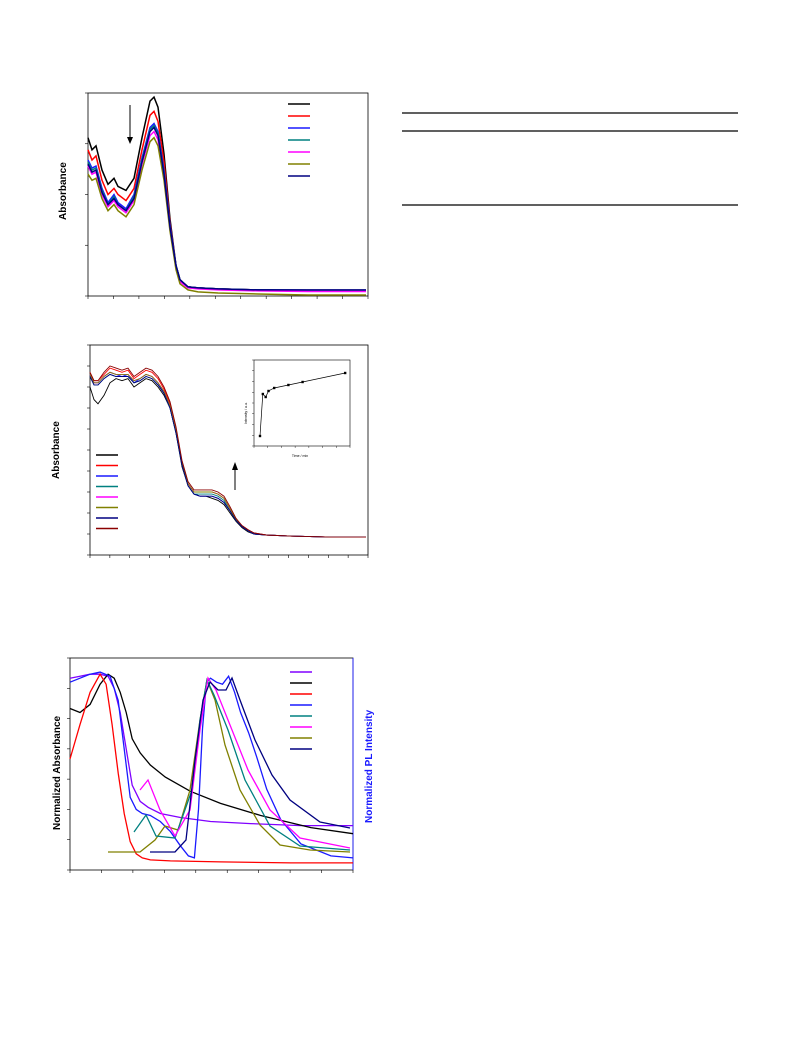 The height and width of the screenshot is (1057, 793). What do you see at coordinates (246, 413) in the screenshot?
I see `inset-ylabel: Intensity / a.u.` at bounding box center [246, 413].